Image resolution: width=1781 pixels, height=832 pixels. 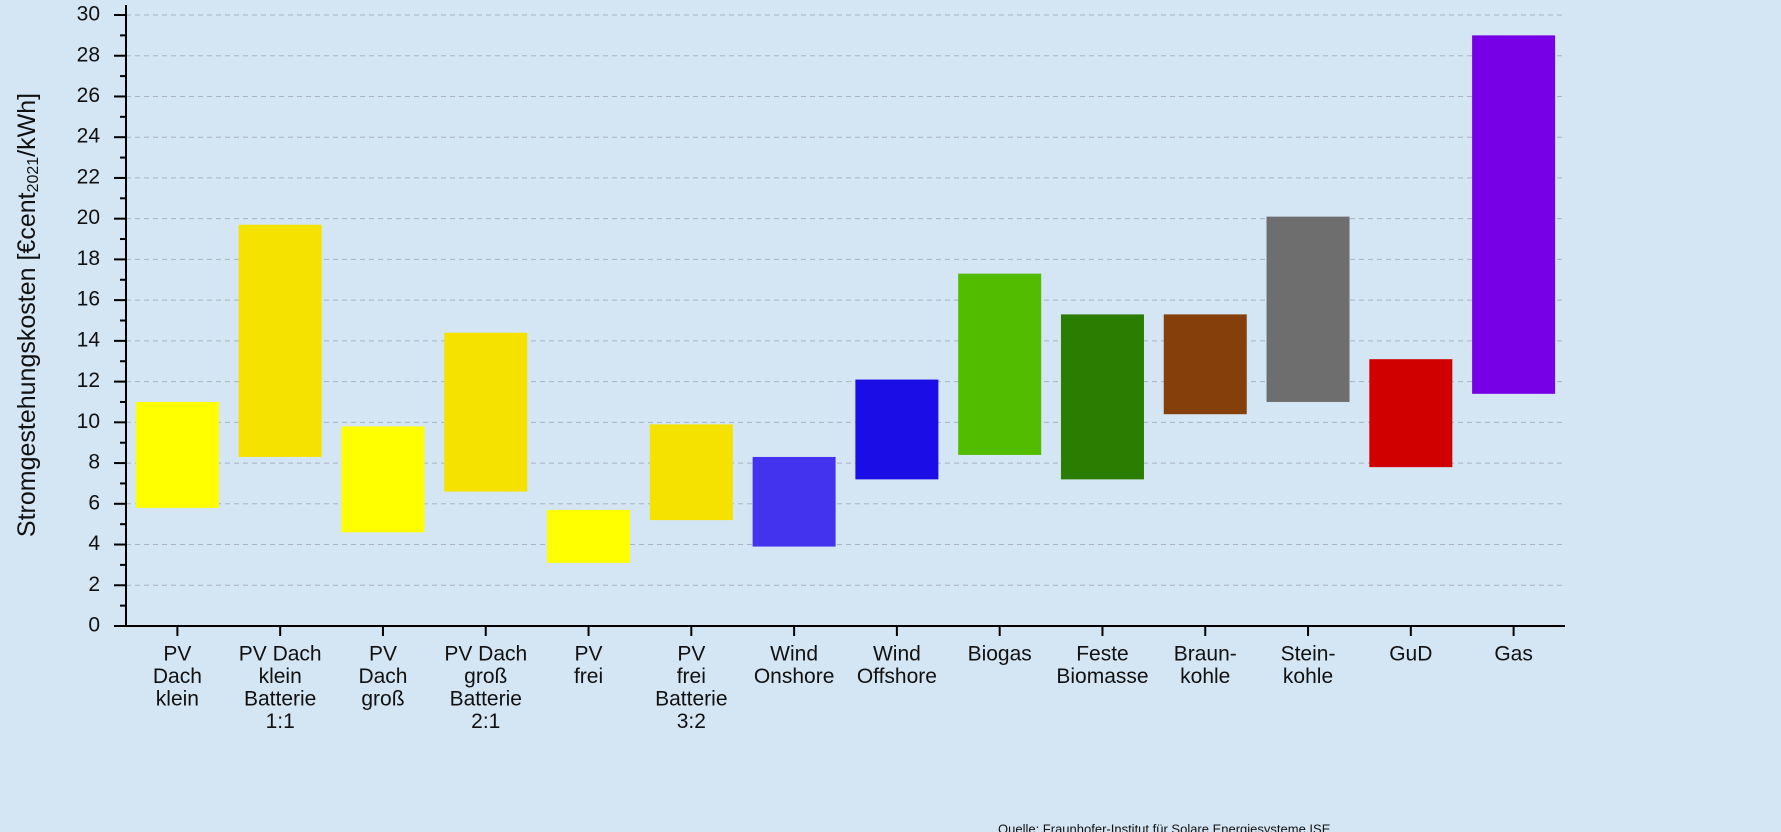 I want to click on y-tick-label: 22, so click(x=88, y=176).